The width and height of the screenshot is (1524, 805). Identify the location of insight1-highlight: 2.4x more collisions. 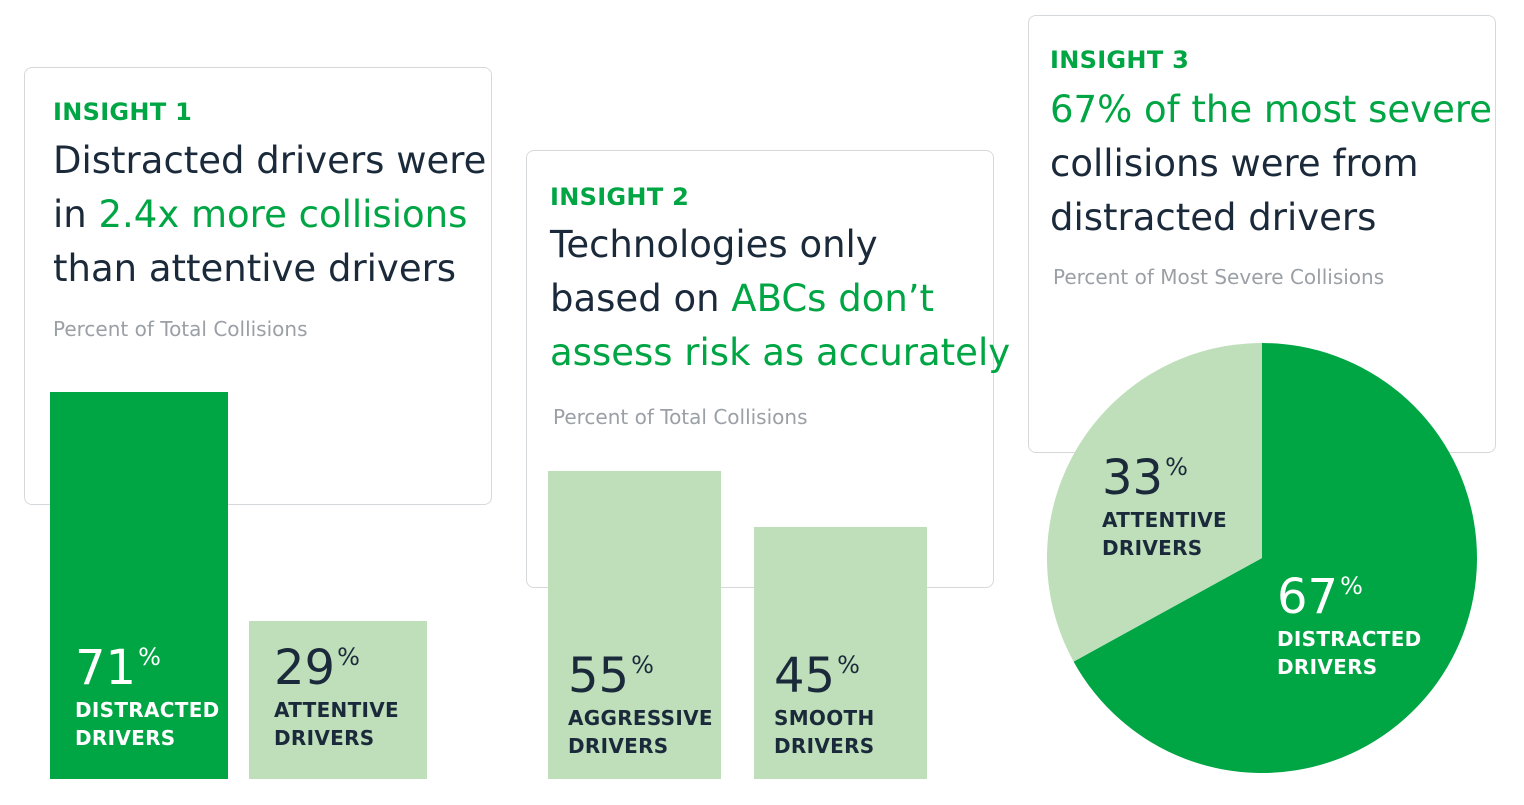
(283, 214).